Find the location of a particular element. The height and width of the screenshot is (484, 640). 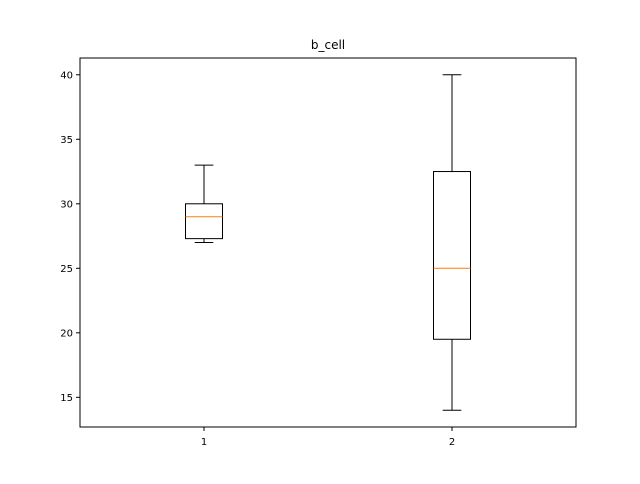

y-tick-label: 15 is located at coordinates (66, 398).